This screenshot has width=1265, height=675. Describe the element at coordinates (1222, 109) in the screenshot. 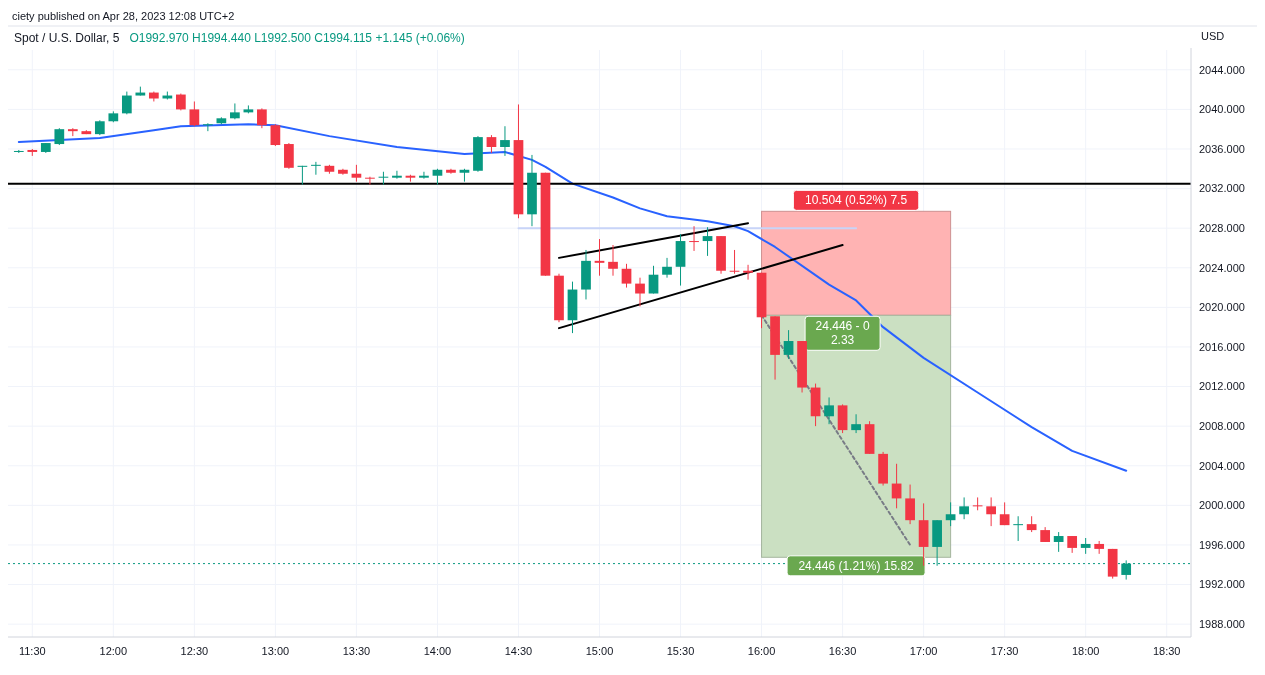

I see `y-tick-label: 2040.000` at that location.